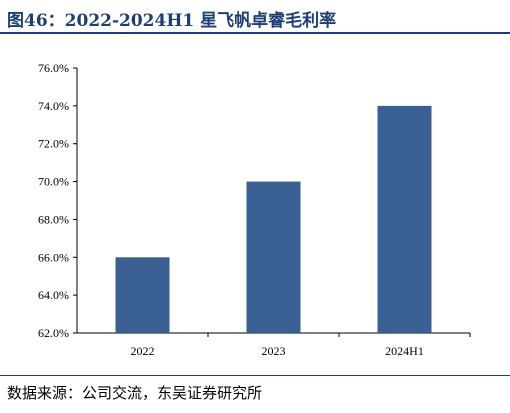  I want to click on chart-title: 图46：2022-2024H1 星飞帆卓睿毛利率, so click(172, 21).